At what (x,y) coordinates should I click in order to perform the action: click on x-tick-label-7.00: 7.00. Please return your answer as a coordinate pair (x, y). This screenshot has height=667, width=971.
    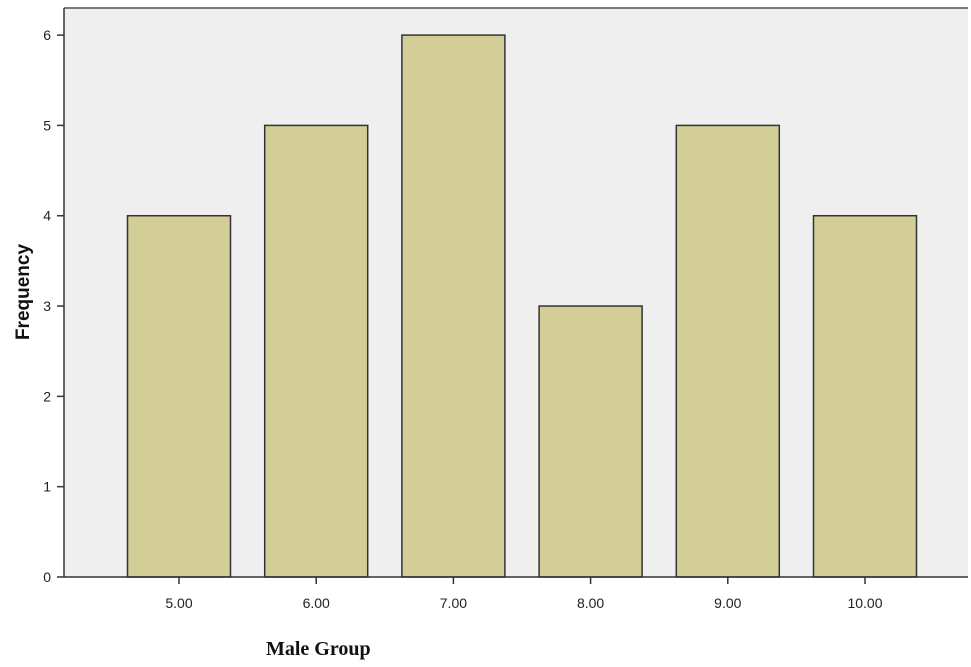
    Looking at the image, I should click on (453, 603).